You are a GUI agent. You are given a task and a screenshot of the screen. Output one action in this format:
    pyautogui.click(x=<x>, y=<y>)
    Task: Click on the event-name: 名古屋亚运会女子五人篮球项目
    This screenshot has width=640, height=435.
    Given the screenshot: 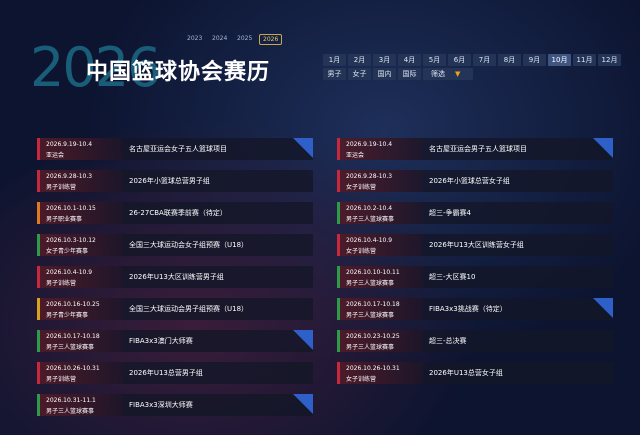 What is the action you would take?
    pyautogui.click(x=178, y=149)
    